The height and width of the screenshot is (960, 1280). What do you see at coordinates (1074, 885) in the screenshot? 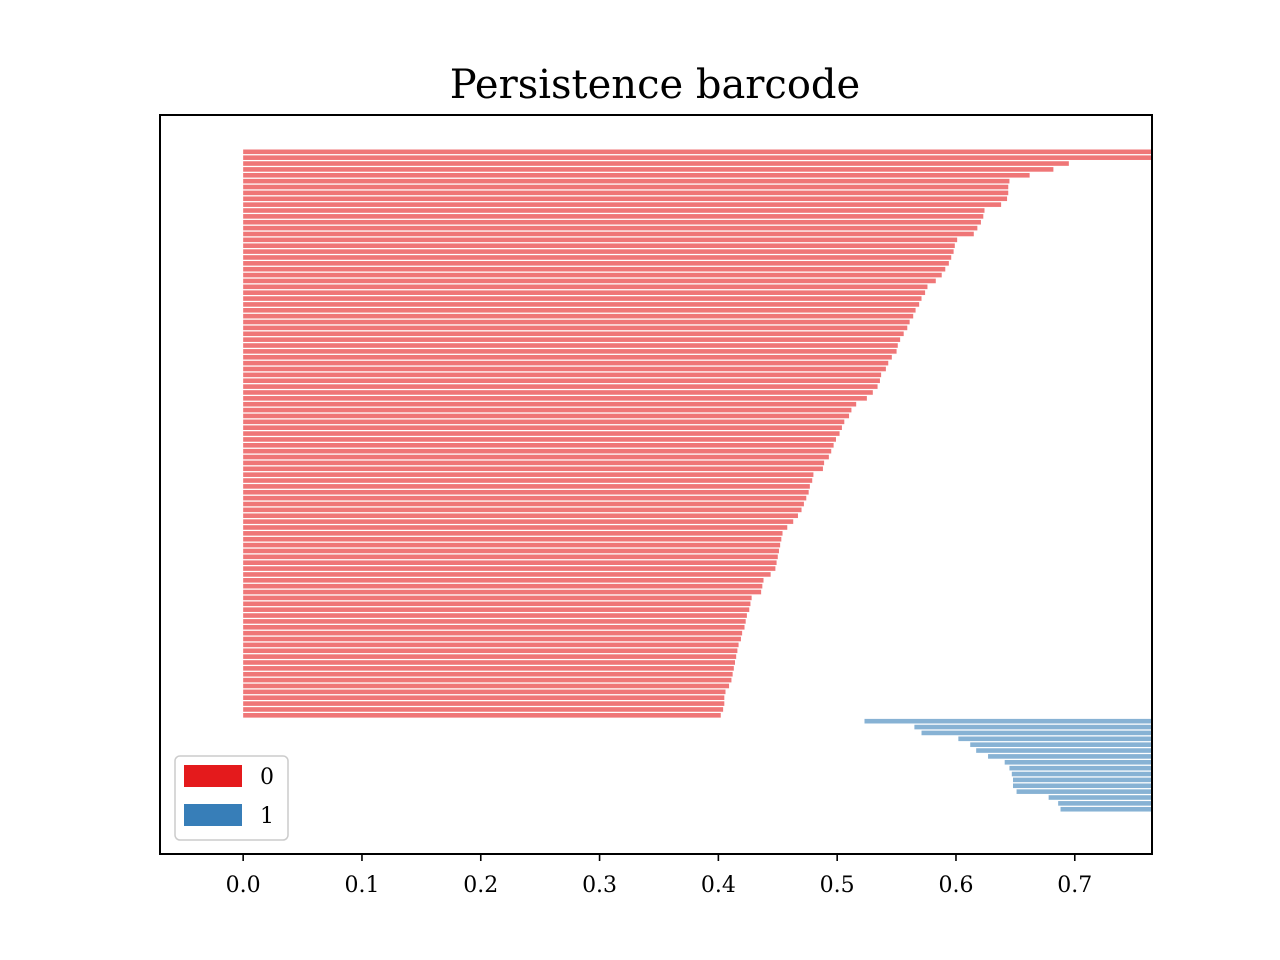
I see `x-tick-label-7: 0.7` at bounding box center [1074, 885].